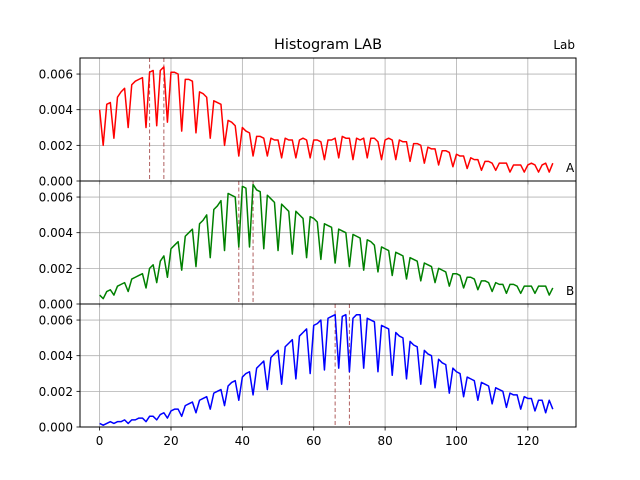  Describe the element at coordinates (313, 441) in the screenshot. I see `x-tick-label: 60` at that location.